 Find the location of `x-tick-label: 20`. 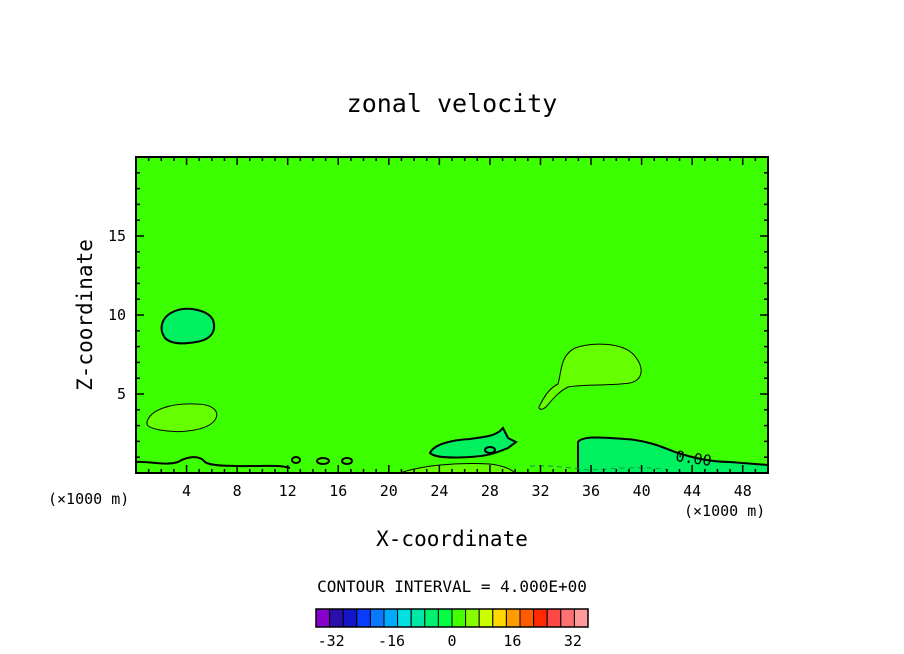

x-tick-label: 20 is located at coordinates (389, 491).